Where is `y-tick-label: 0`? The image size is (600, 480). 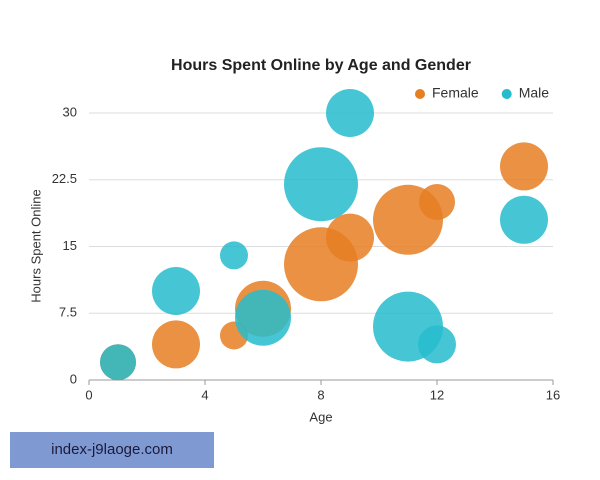 y-tick-label: 0 is located at coordinates (73, 378).